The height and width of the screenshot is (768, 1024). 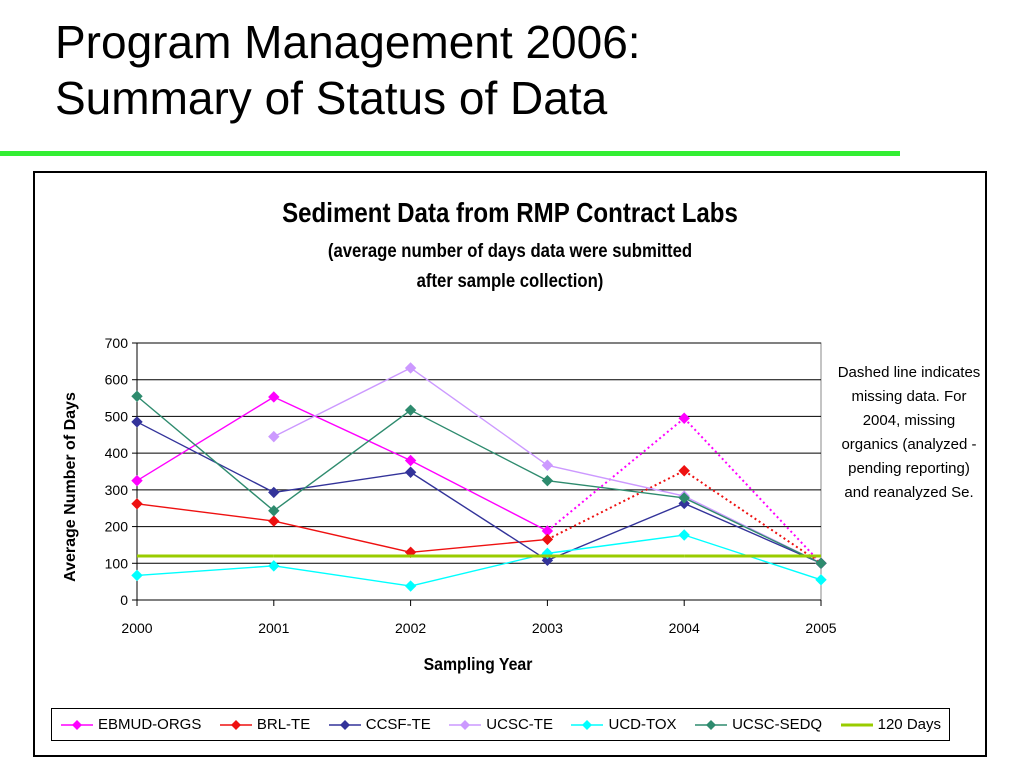 I want to click on legend-label: BRL-TE, so click(x=283, y=724).